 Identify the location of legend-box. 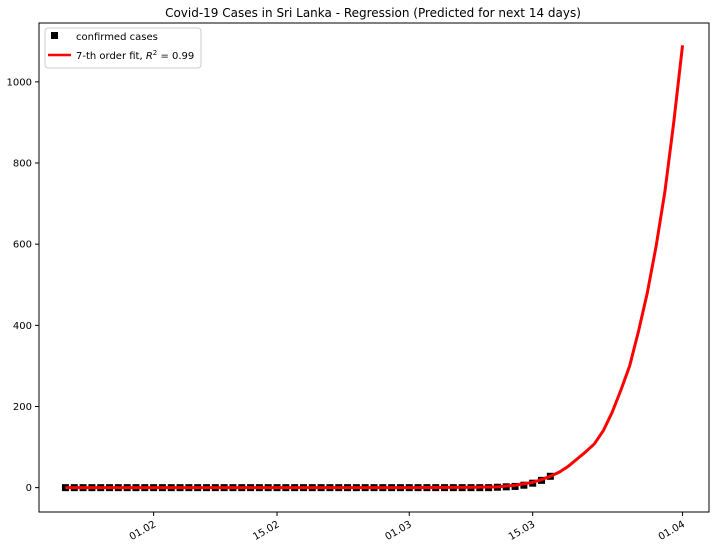
(123, 48).